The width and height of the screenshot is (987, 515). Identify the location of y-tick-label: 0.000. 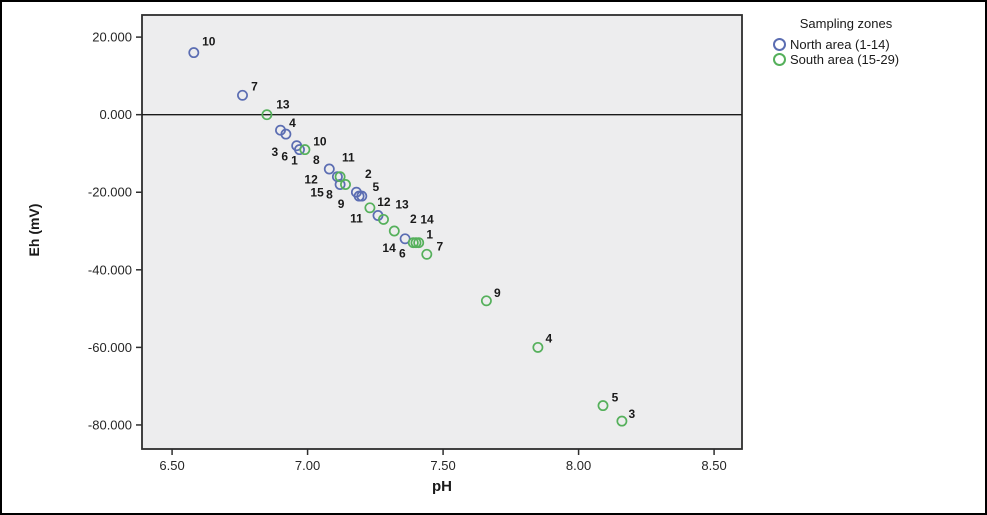
(115, 114).